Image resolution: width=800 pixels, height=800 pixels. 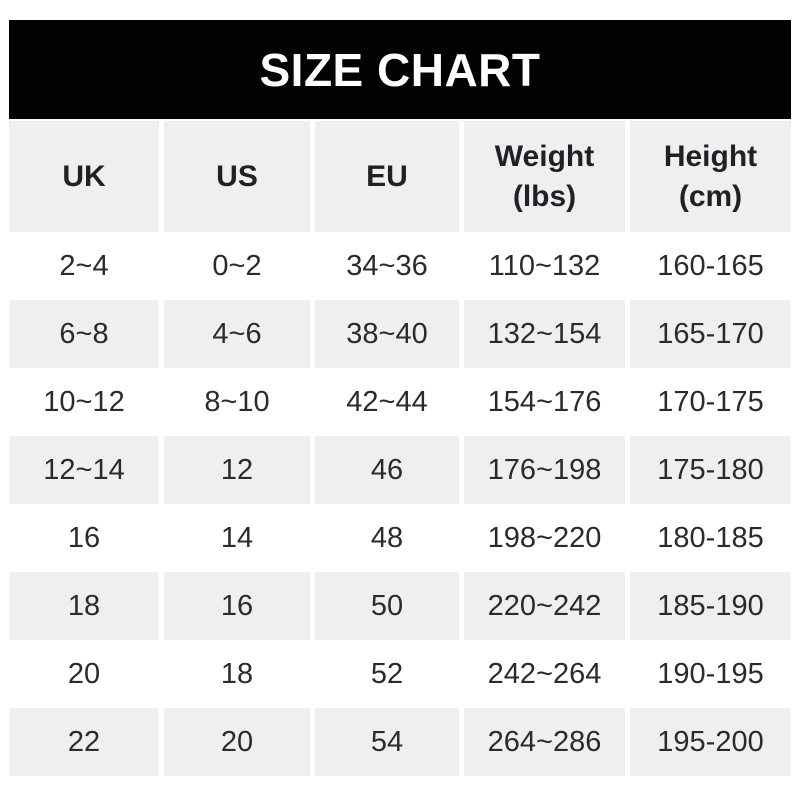 What do you see at coordinates (237, 402) in the screenshot?
I see `cell-us: 8~10` at bounding box center [237, 402].